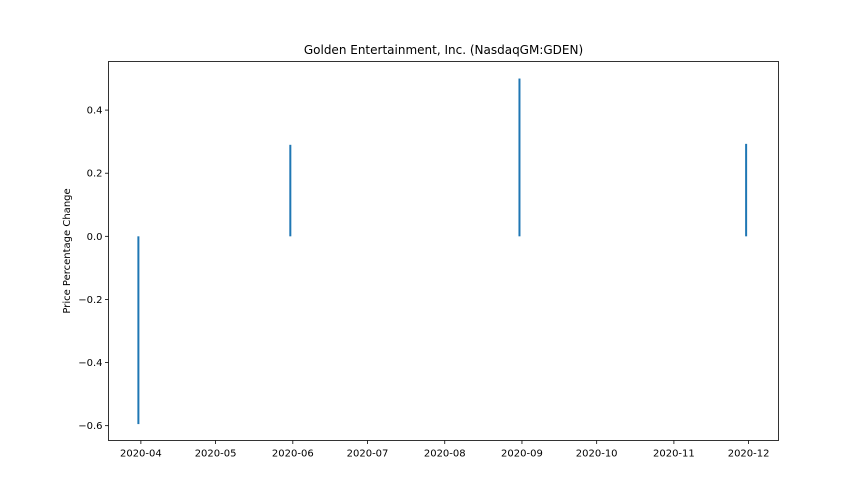 This screenshot has width=864, height=504. What do you see at coordinates (90, 363) in the screenshot?
I see `y-tick-label: −0.4` at bounding box center [90, 363].